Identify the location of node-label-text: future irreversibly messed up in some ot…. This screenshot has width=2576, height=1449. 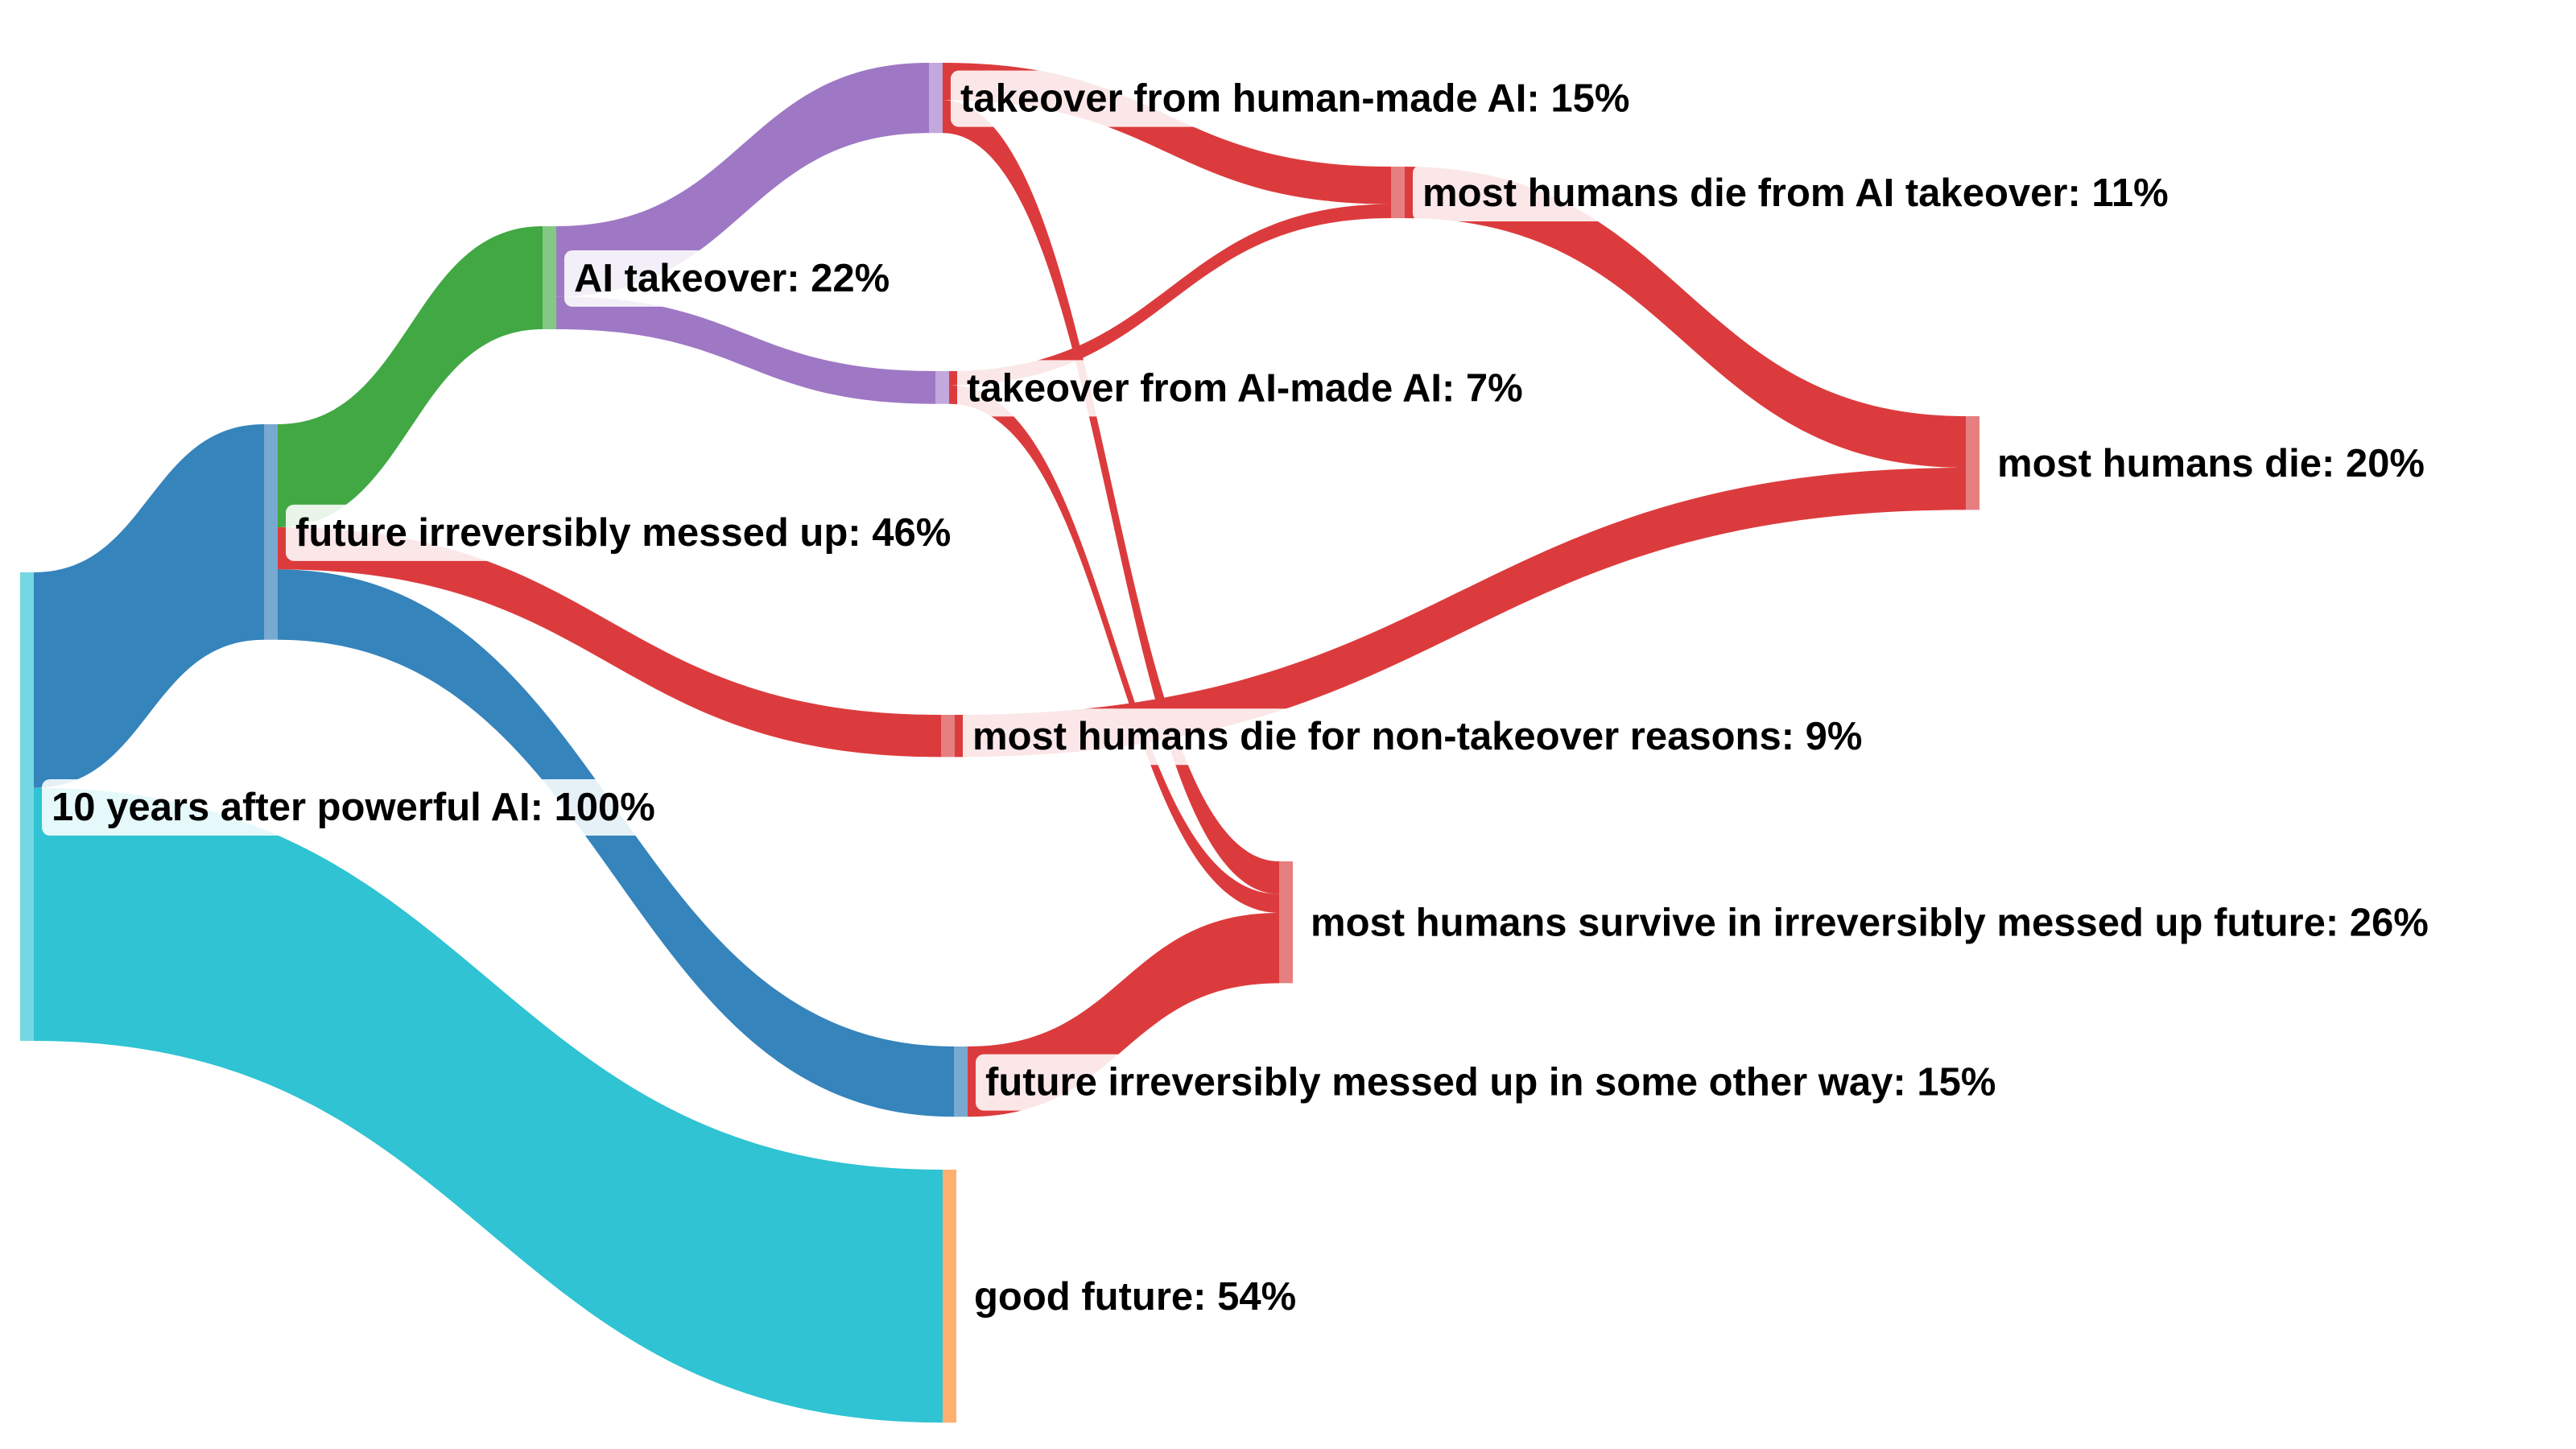
(1490, 1082).